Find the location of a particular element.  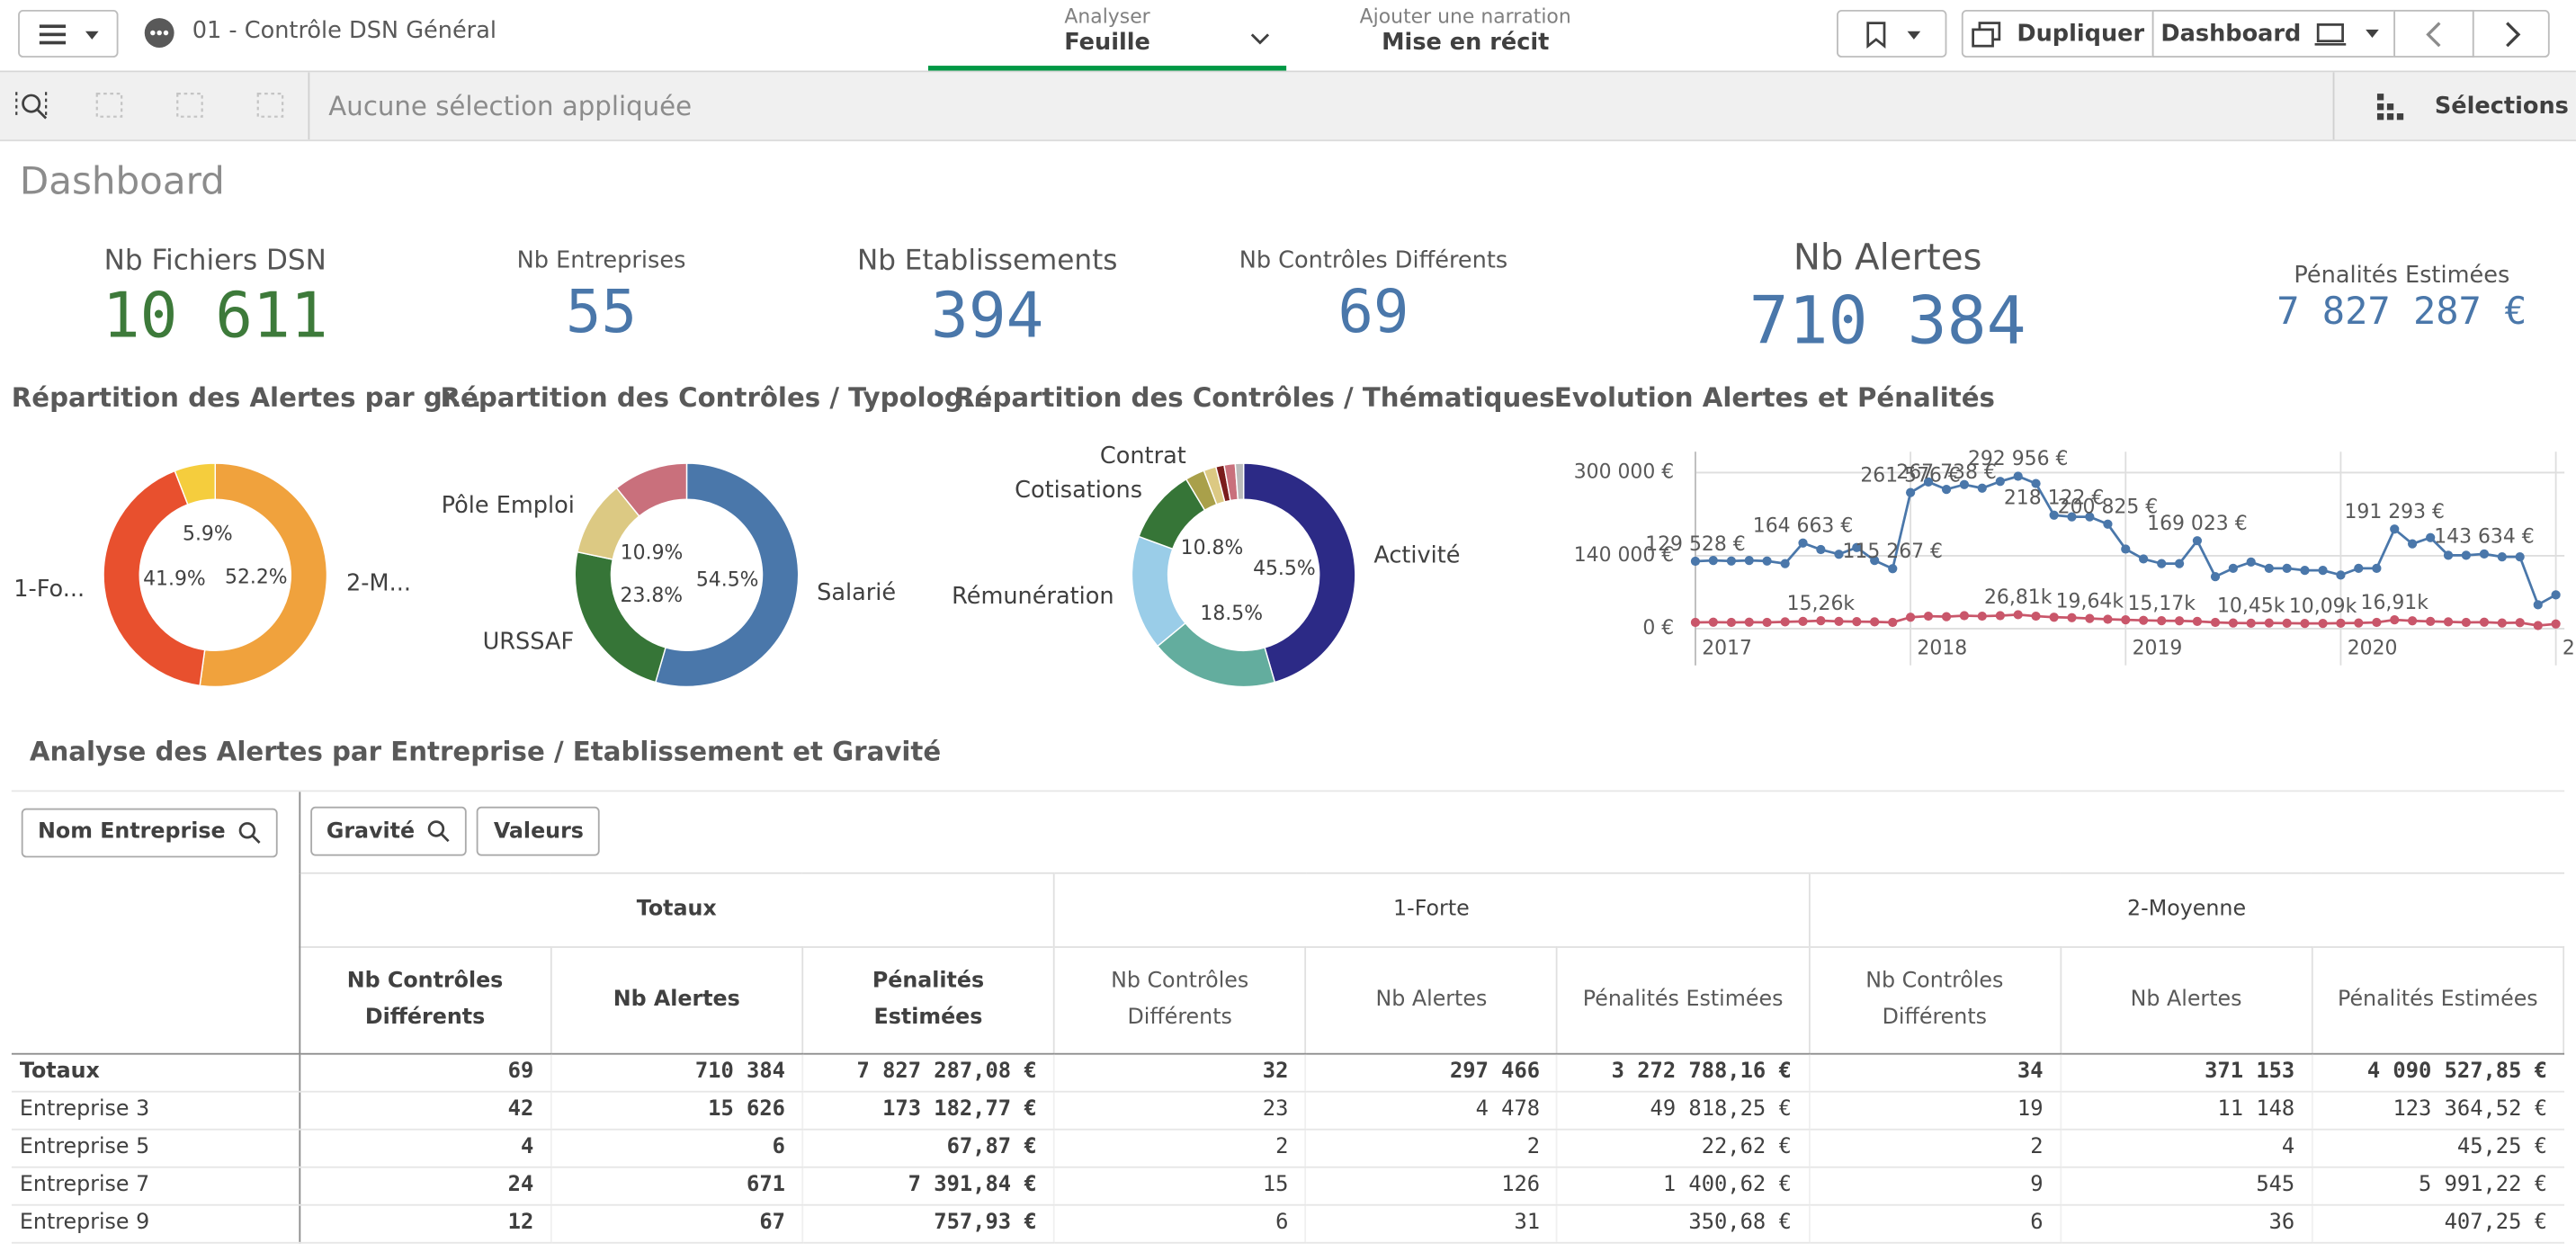

data-cell: 69 is located at coordinates (425, 1072).